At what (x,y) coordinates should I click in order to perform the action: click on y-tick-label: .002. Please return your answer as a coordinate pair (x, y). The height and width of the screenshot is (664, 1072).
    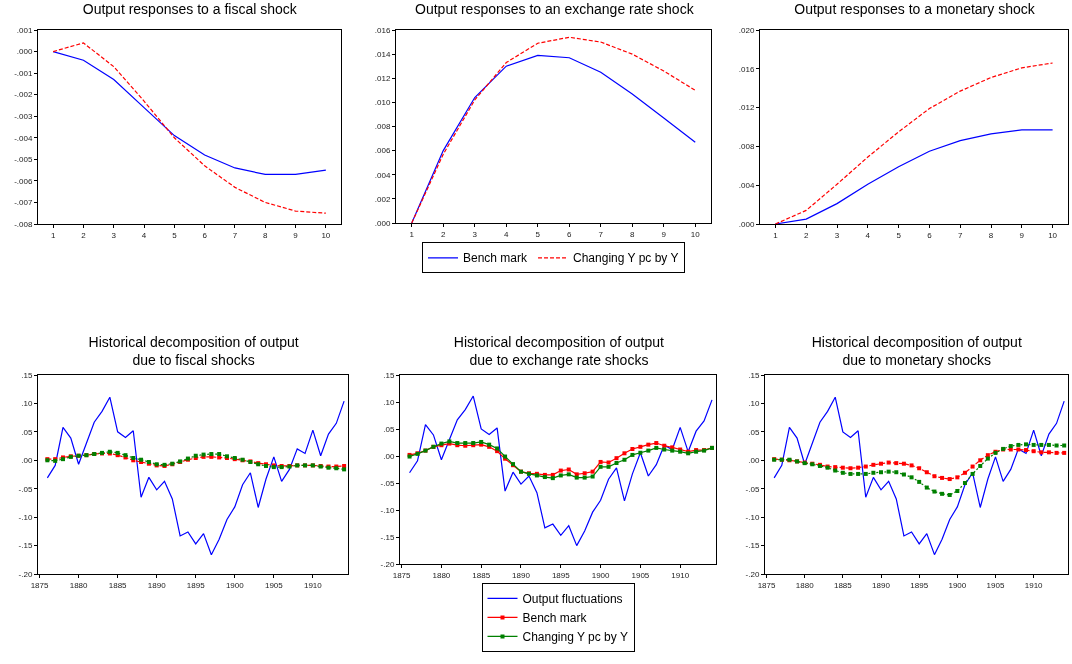
    Looking at the image, I should click on (382, 199).